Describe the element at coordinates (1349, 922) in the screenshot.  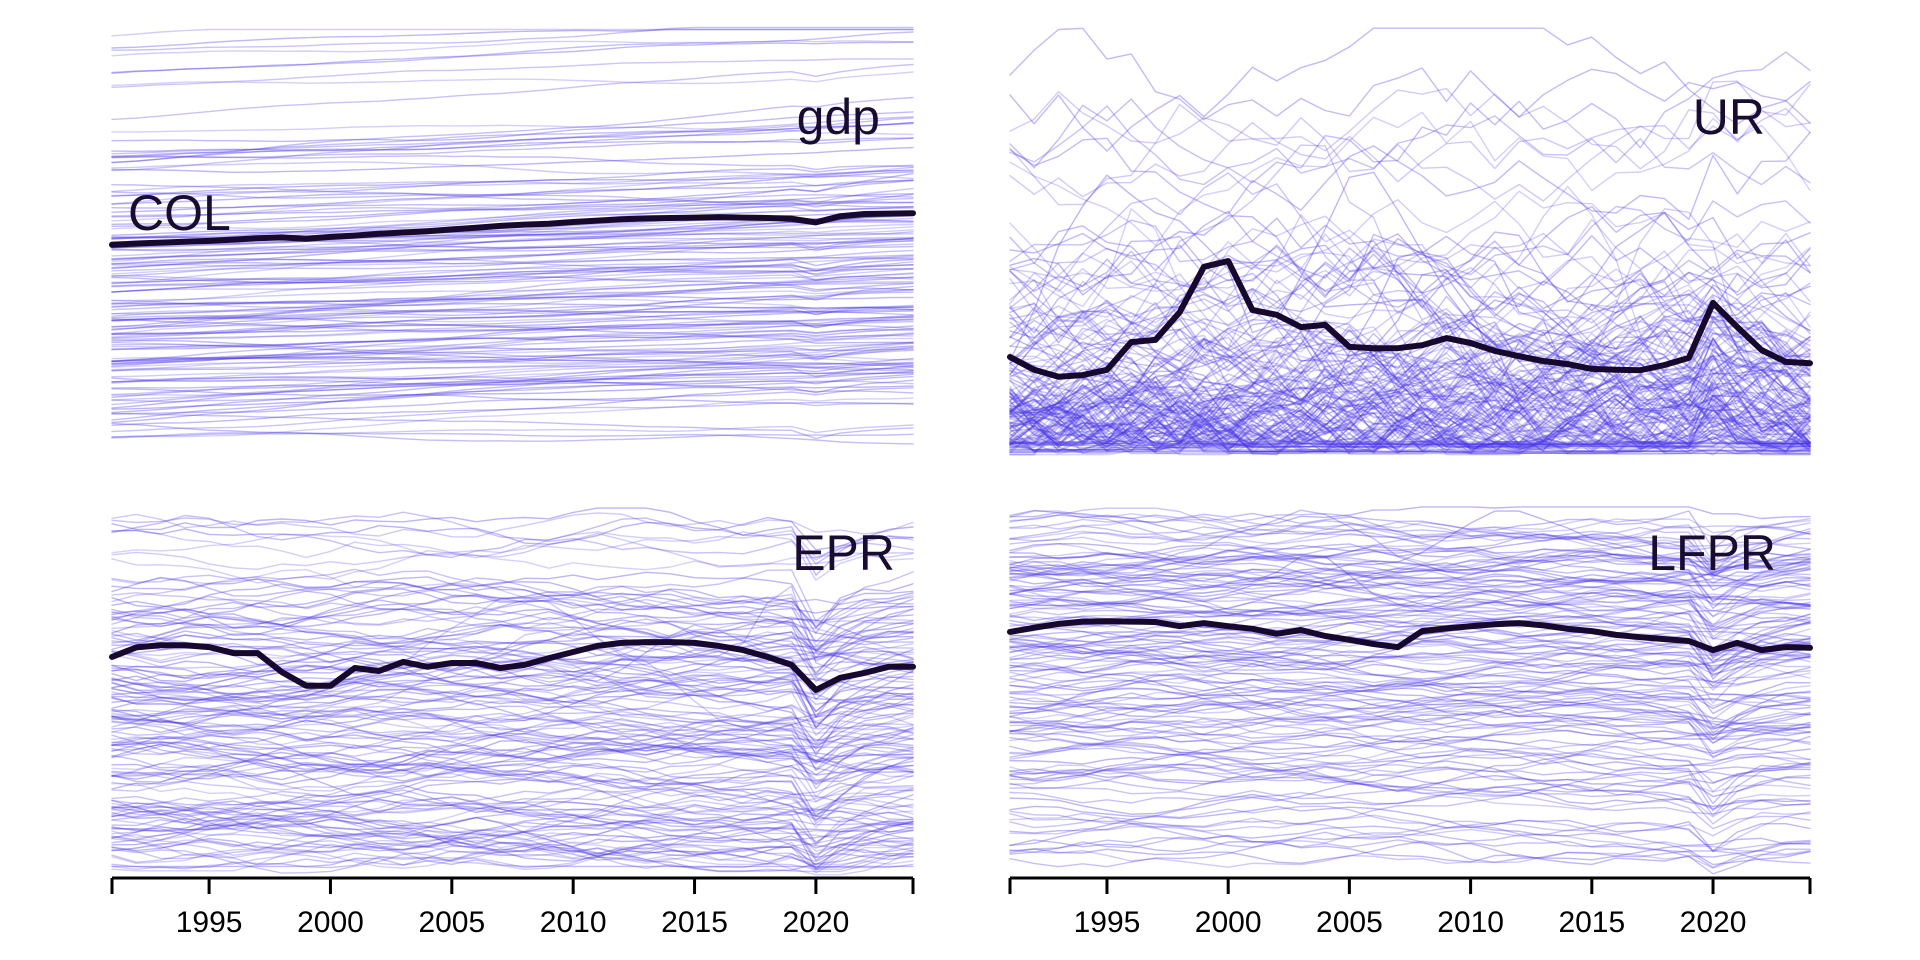
I see `tick-label-2005-right: 2005` at that location.